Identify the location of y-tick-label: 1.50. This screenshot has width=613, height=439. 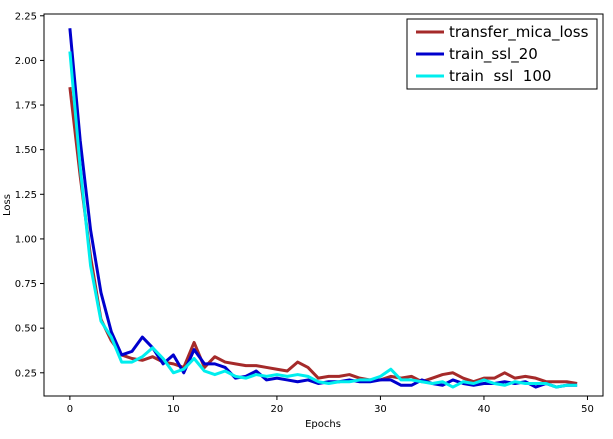
(26, 150).